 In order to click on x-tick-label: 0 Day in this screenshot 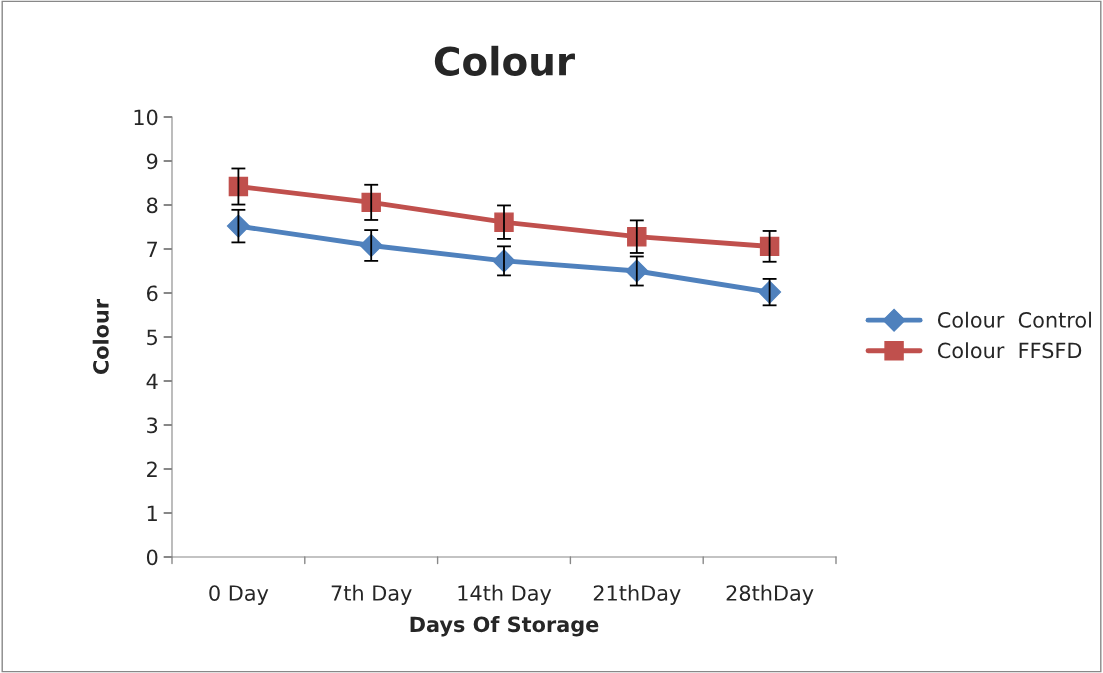, I will do `click(239, 595)`.